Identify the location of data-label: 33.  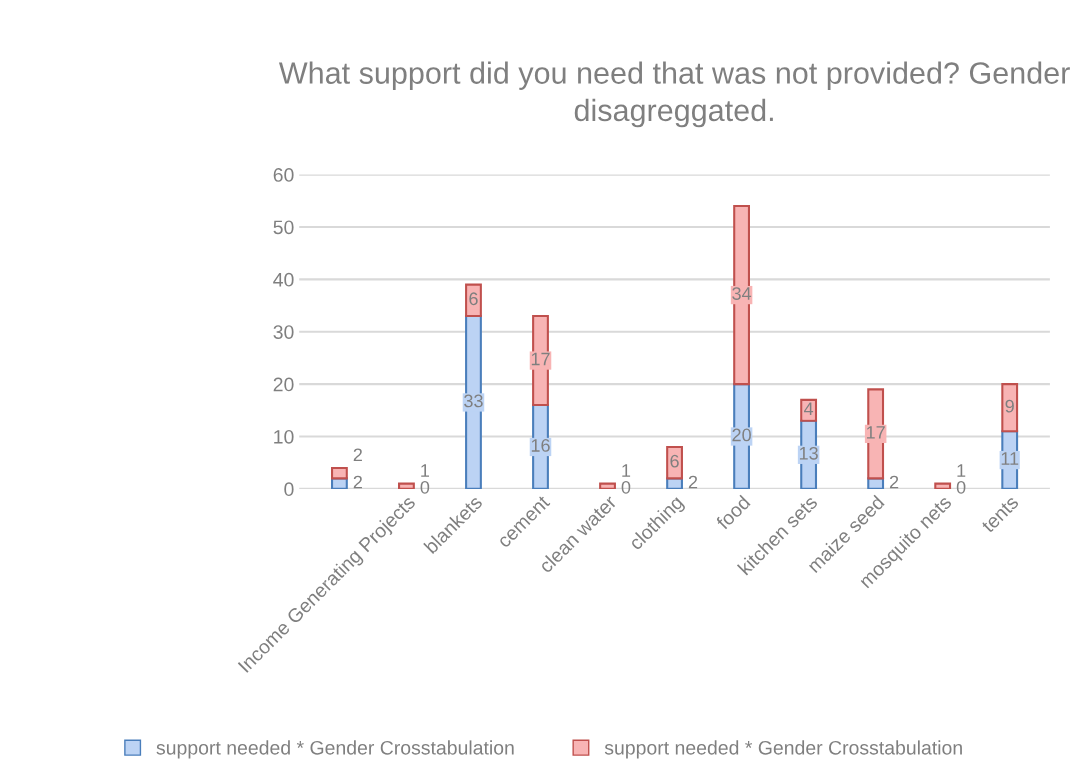
(473, 401).